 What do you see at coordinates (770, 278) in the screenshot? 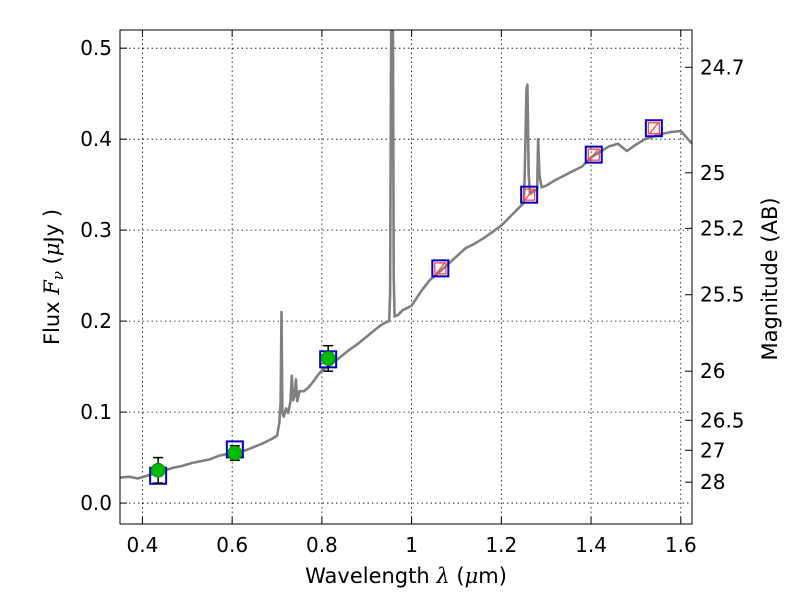
I see `y2-axis-label: Magnitude (AB)` at bounding box center [770, 278].